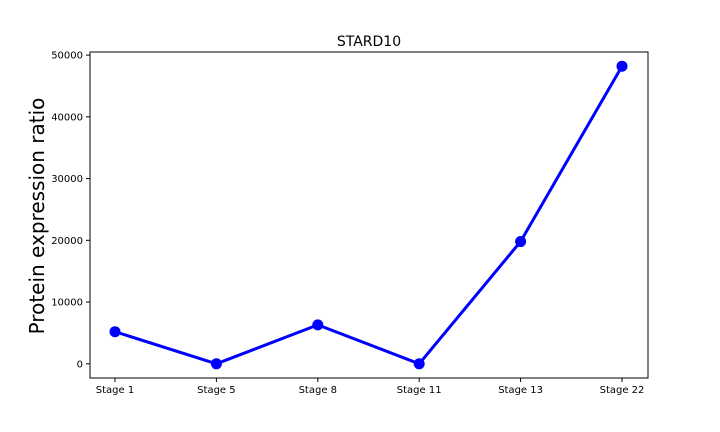 This screenshot has height=432, width=720. I want to click on y-axis-label: Protein expression ratio, so click(37, 216).